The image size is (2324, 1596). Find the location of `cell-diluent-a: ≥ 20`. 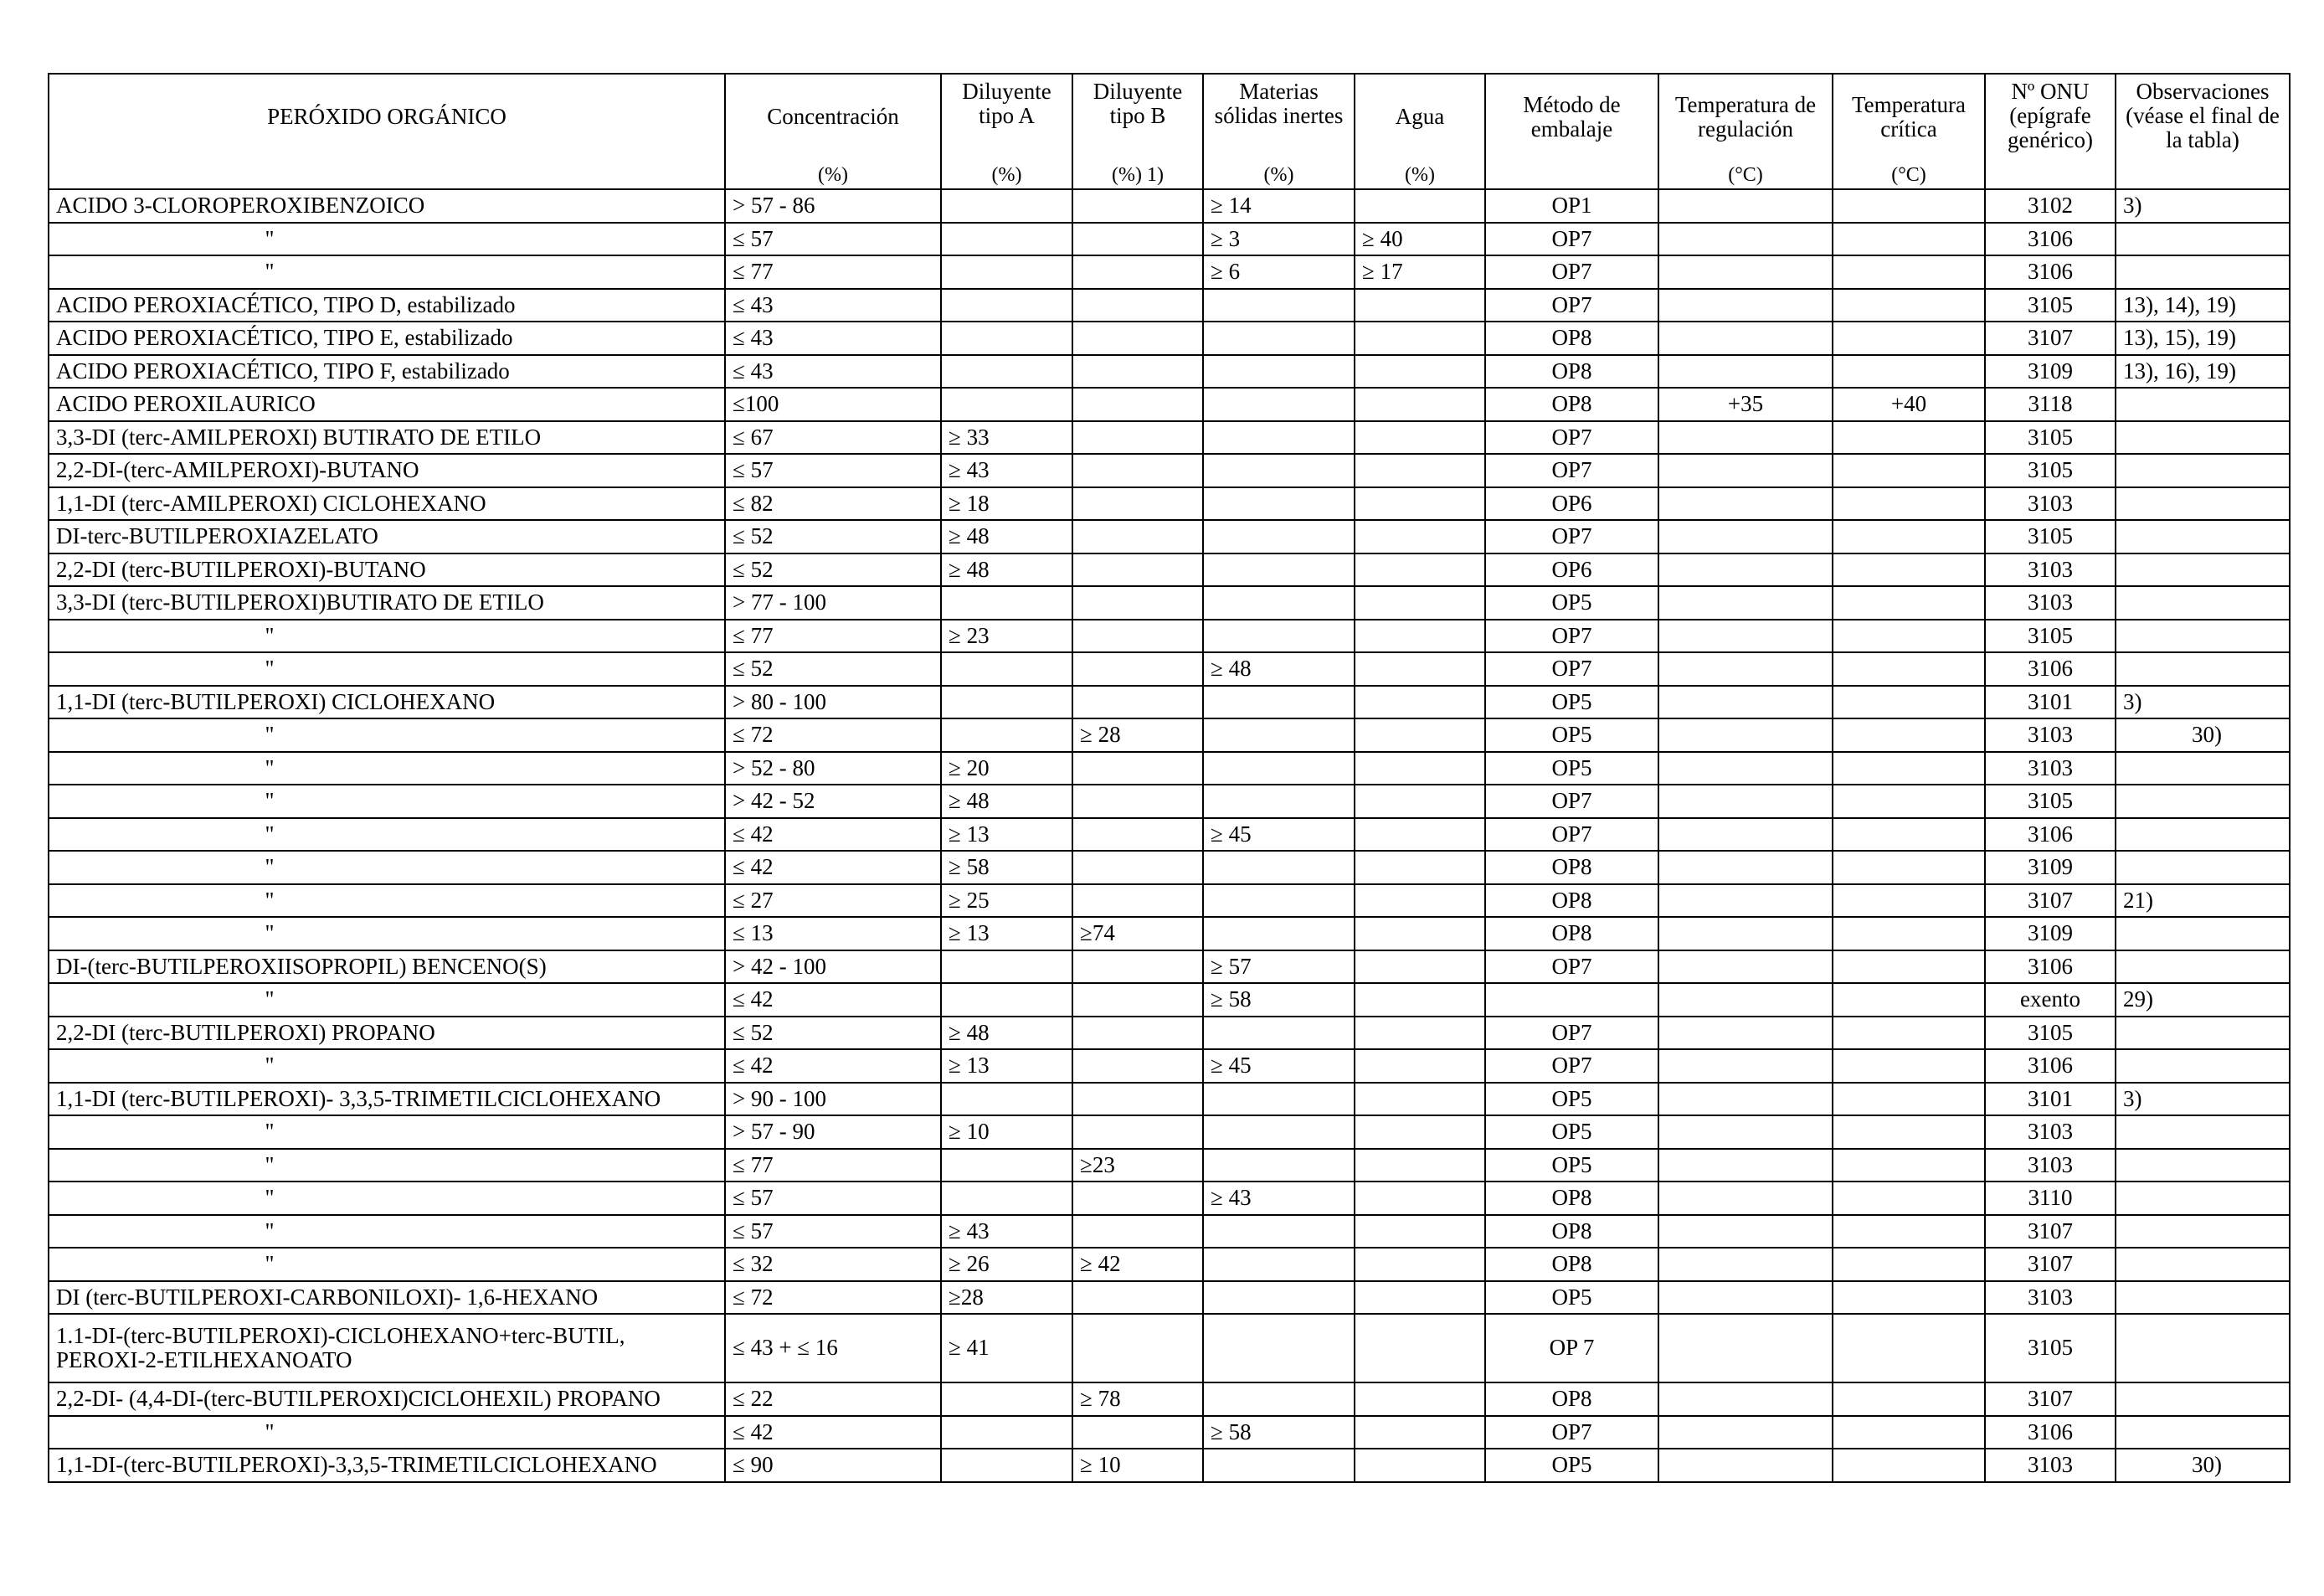

cell-diluent-a: ≥ 20 is located at coordinates (1007, 767).